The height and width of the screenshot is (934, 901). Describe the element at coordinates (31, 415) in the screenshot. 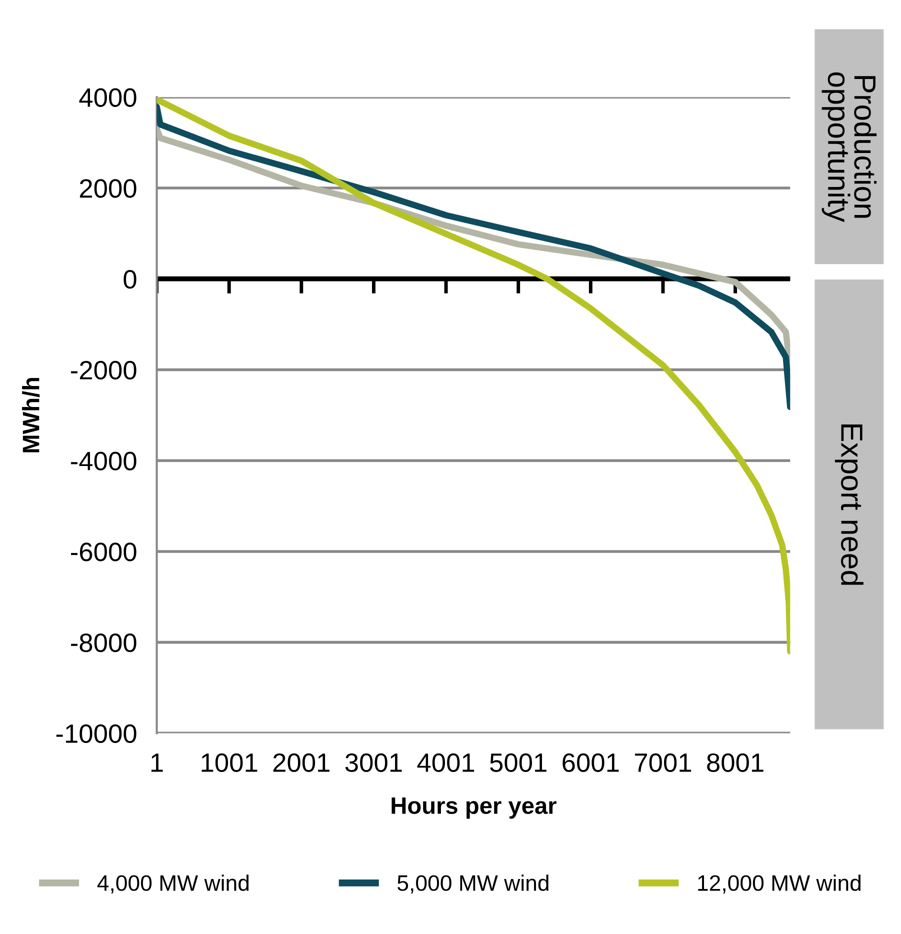

I see `y-axis-title: MWh/h` at that location.